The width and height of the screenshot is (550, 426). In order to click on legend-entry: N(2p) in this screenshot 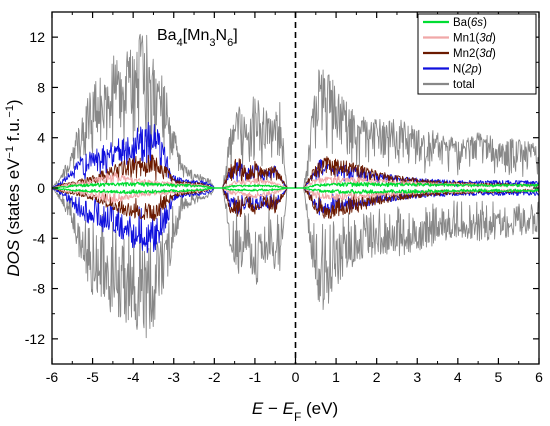, I will do `click(467, 70)`.